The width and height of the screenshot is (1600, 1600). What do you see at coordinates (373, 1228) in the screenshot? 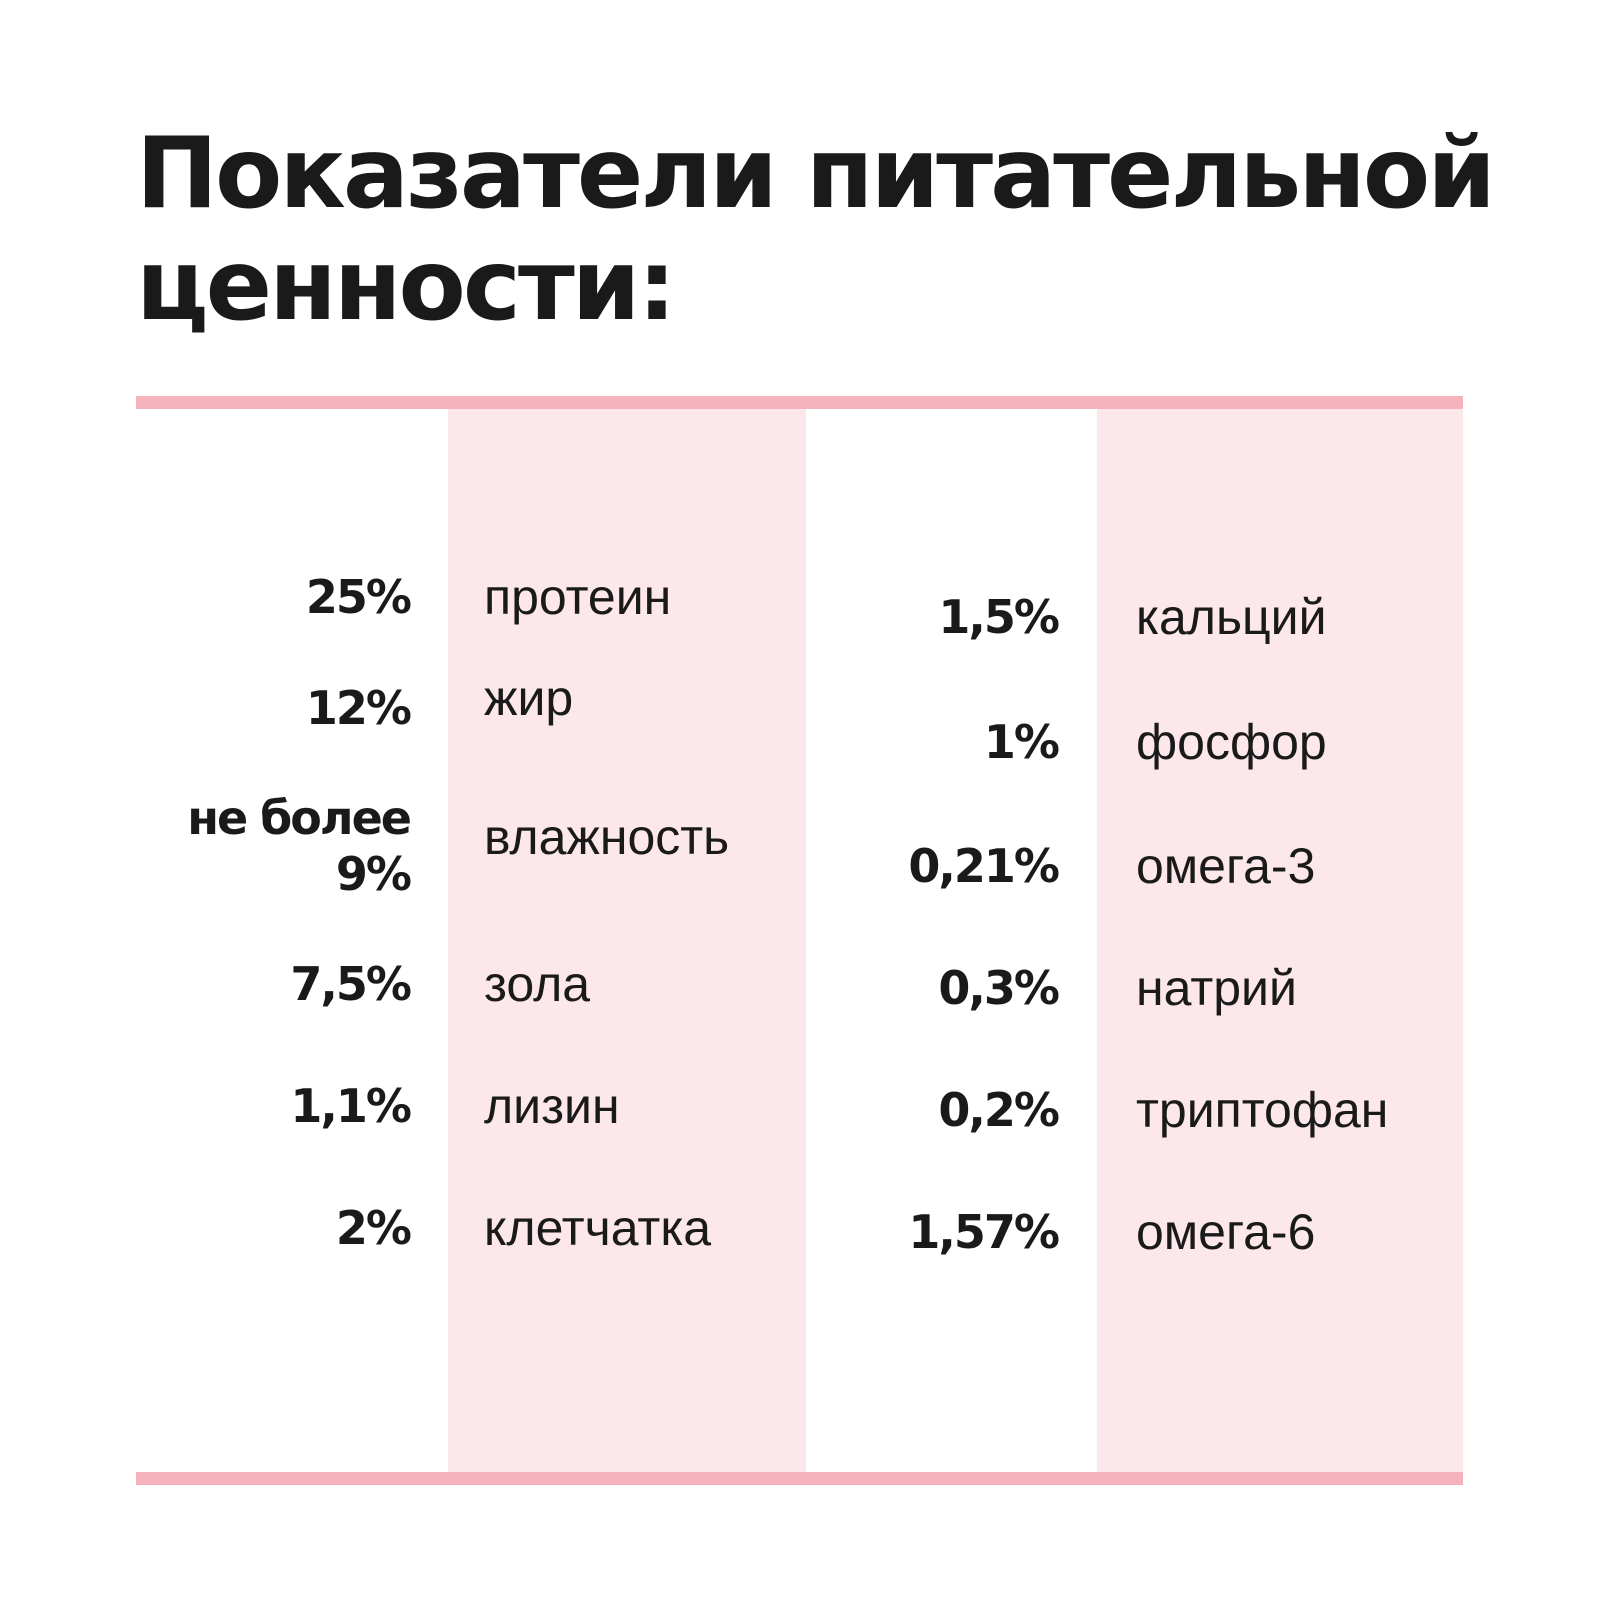
I see `nutrient-value: 2%` at bounding box center [373, 1228].